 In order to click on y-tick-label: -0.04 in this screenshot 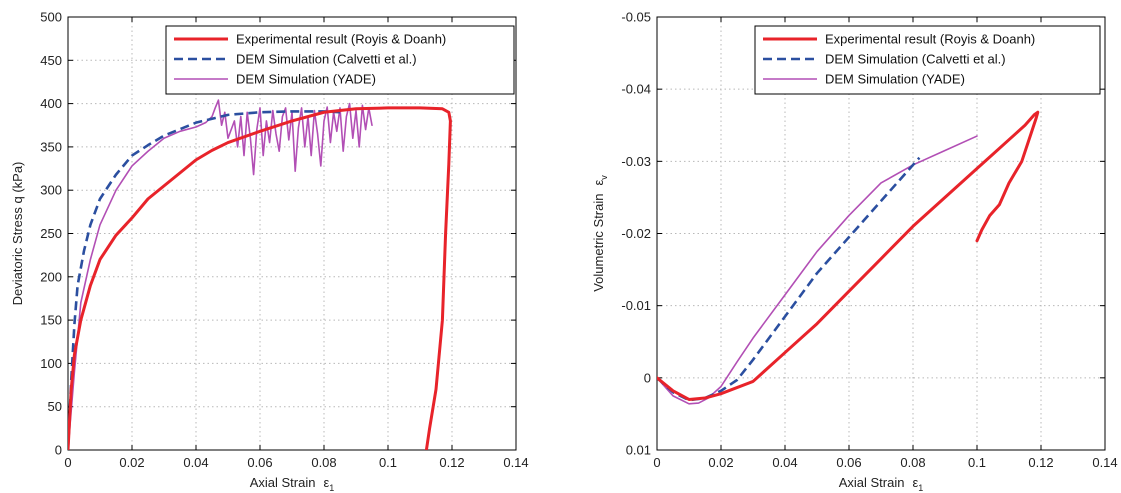, I will do `click(636, 89)`.